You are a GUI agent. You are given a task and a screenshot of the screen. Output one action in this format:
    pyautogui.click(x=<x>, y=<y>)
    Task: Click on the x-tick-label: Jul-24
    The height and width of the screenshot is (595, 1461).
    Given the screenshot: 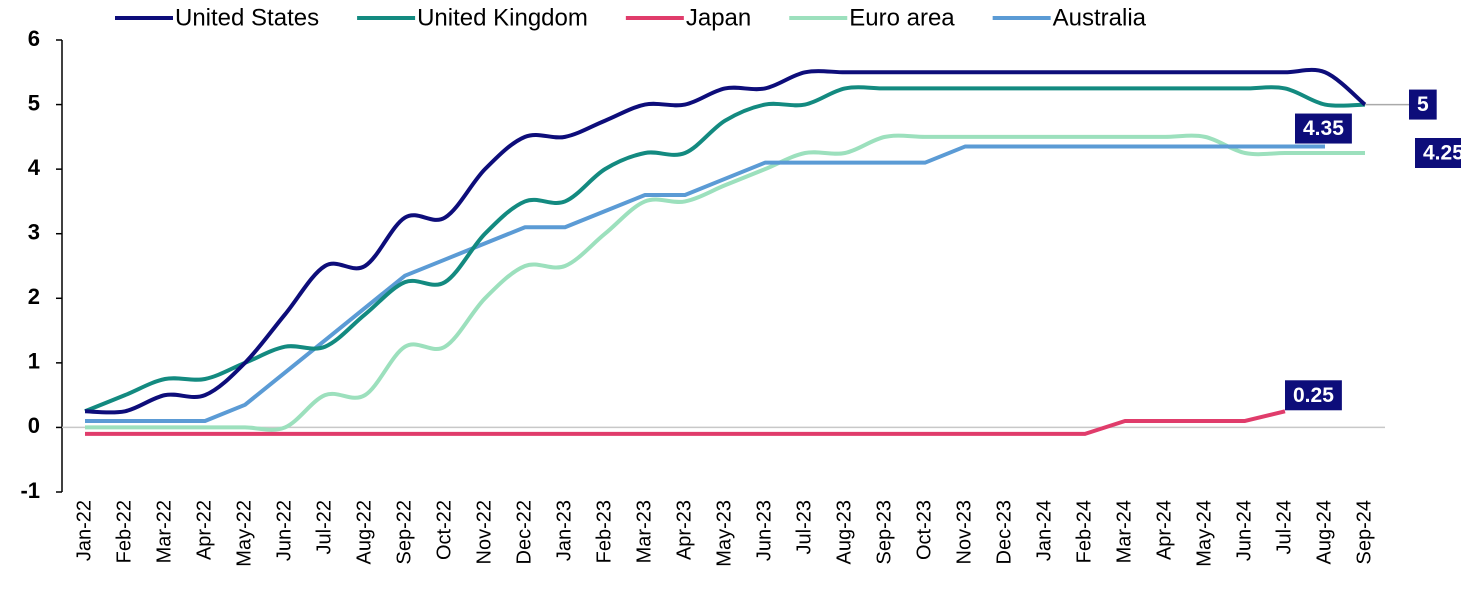 What is the action you would take?
    pyautogui.click(x=1284, y=527)
    